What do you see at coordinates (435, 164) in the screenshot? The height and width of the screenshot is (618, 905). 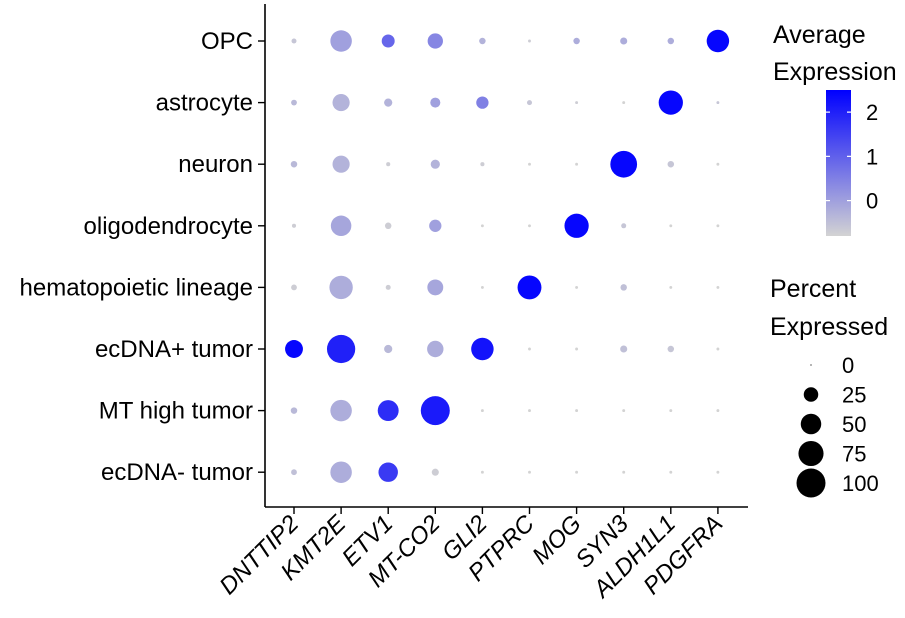 I see `dot-neuron-mt-co2` at bounding box center [435, 164].